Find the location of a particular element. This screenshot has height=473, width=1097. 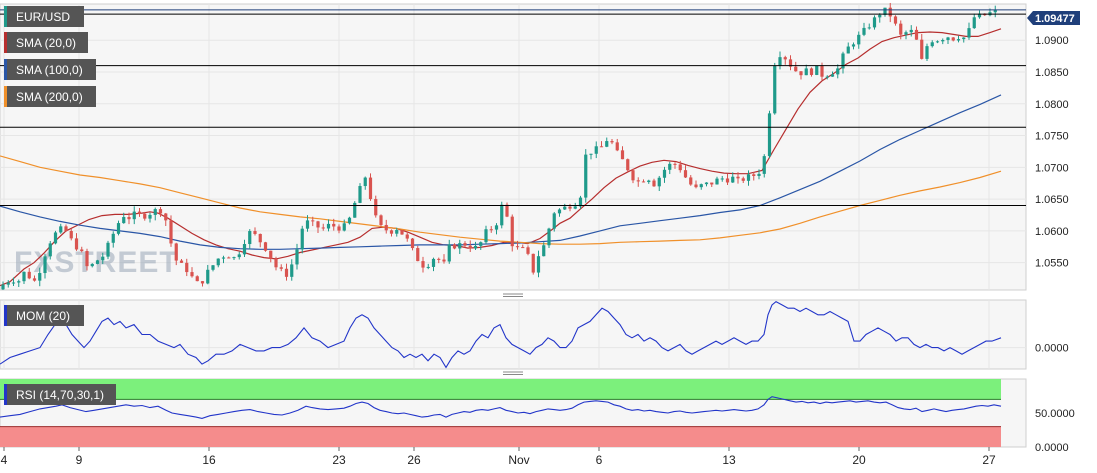

mom-tick-label: 0.0000 is located at coordinates (1052, 349).